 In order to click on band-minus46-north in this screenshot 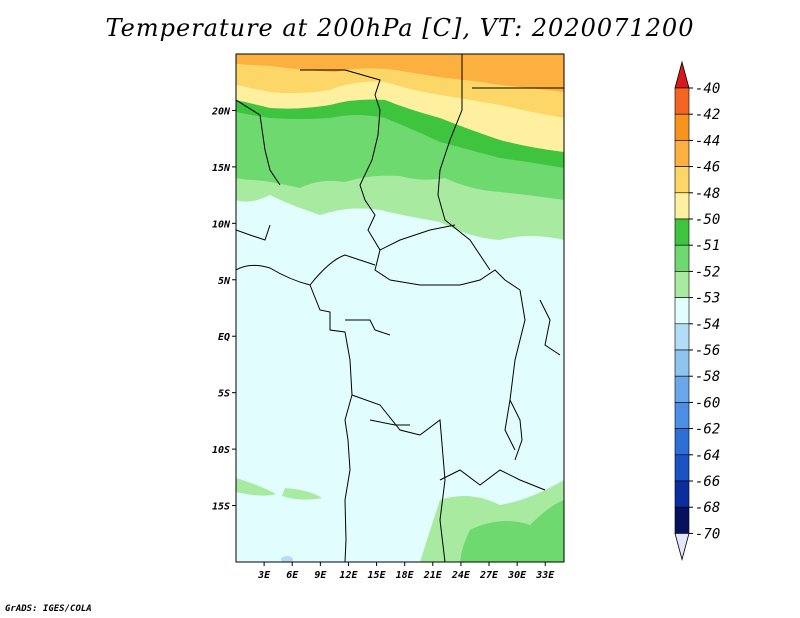, I will do `click(400, 73)`.